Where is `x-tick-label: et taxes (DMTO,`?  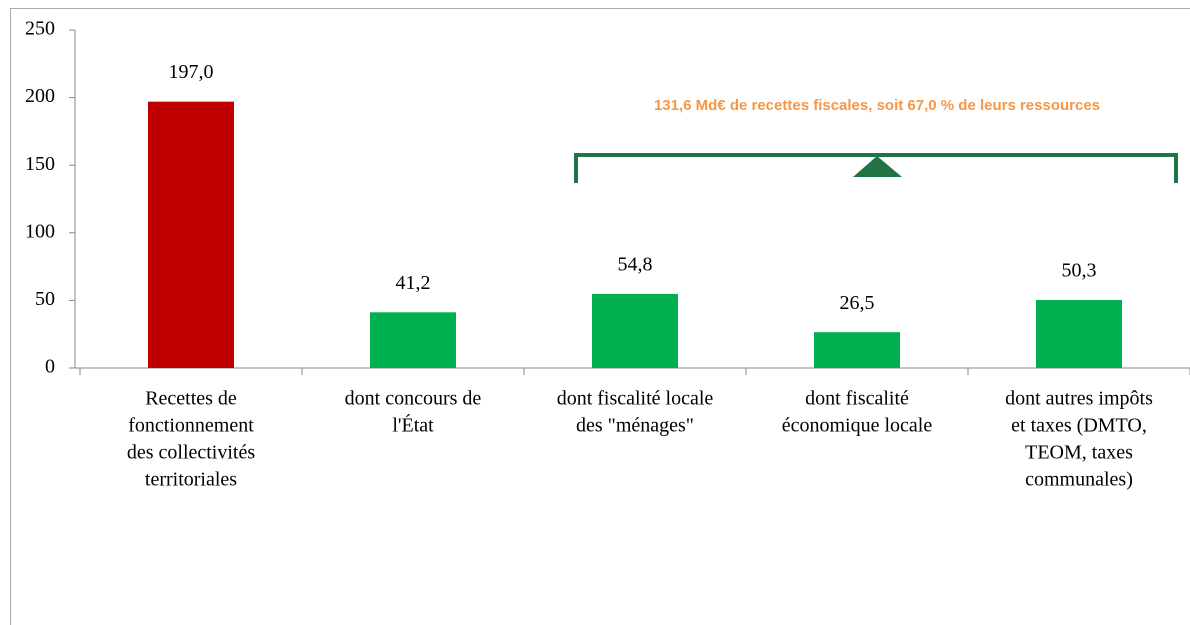 x-tick-label: et taxes (DMTO, is located at coordinates (1079, 426).